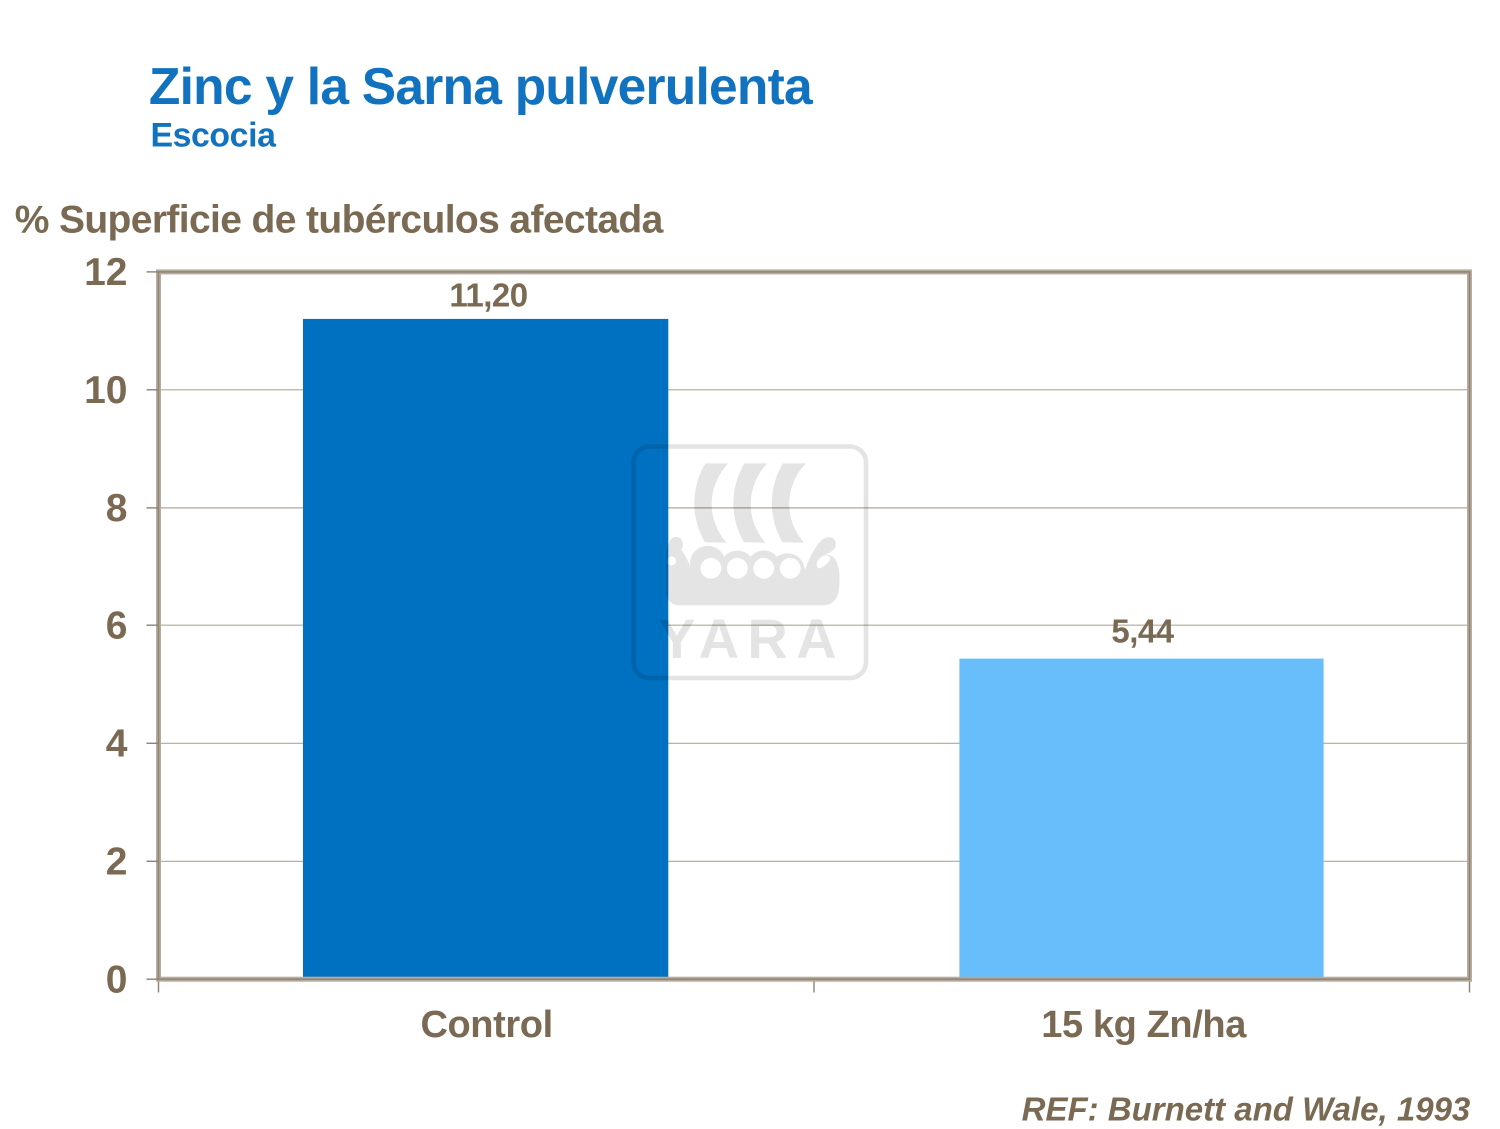 Image resolution: width=1500 pixels, height=1129 pixels. What do you see at coordinates (117, 979) in the screenshot?
I see `svg-text: 0` at bounding box center [117, 979].